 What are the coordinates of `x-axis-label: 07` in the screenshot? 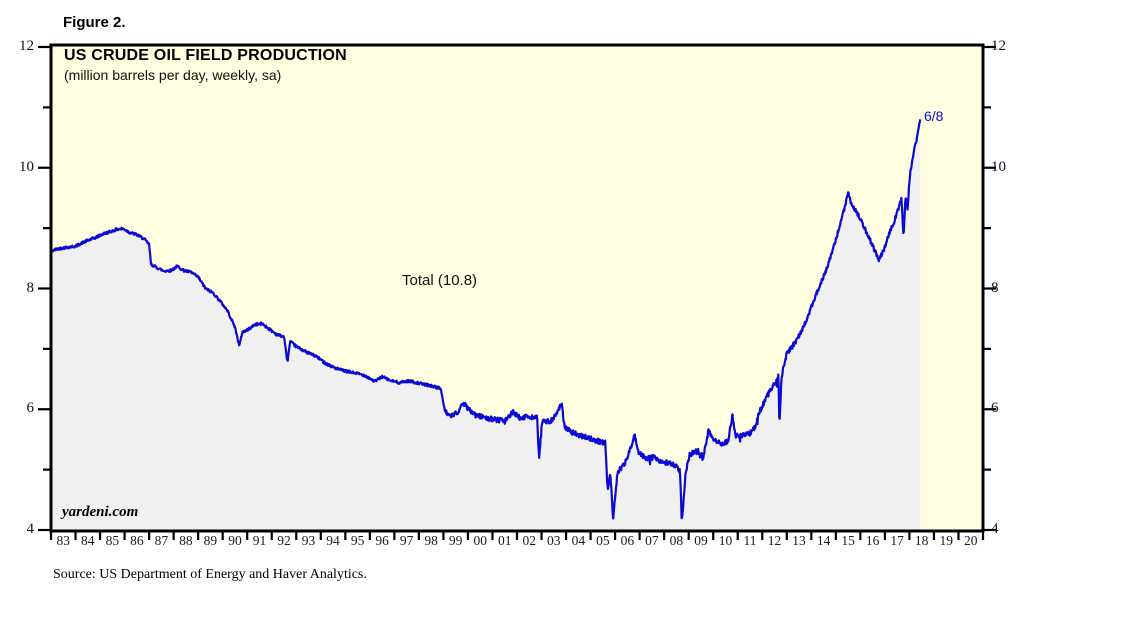 It's located at (652, 540).